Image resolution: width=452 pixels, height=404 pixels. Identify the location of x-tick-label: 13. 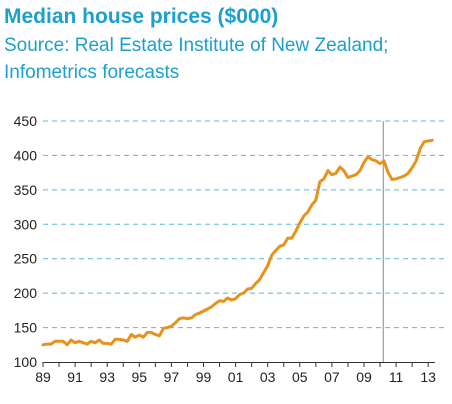
(428, 377).